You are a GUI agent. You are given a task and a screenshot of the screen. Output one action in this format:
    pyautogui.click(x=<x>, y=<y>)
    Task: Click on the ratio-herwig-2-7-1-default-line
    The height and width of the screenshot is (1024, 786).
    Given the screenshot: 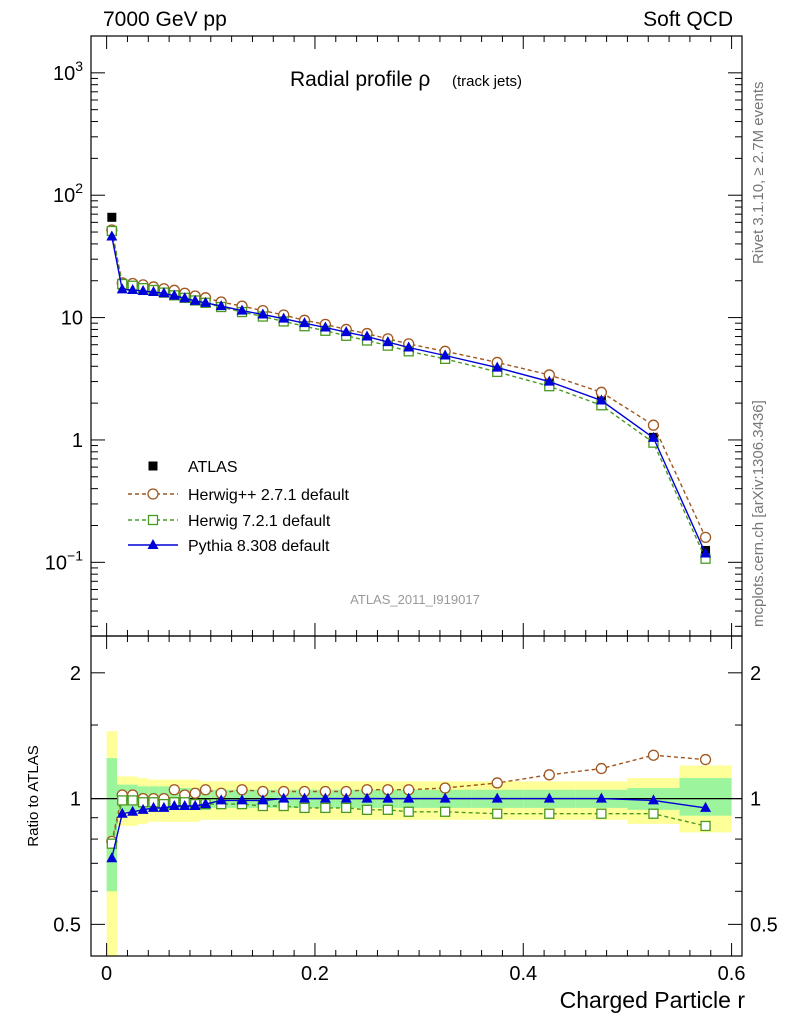 What is the action you would take?
    pyautogui.click(x=408, y=798)
    